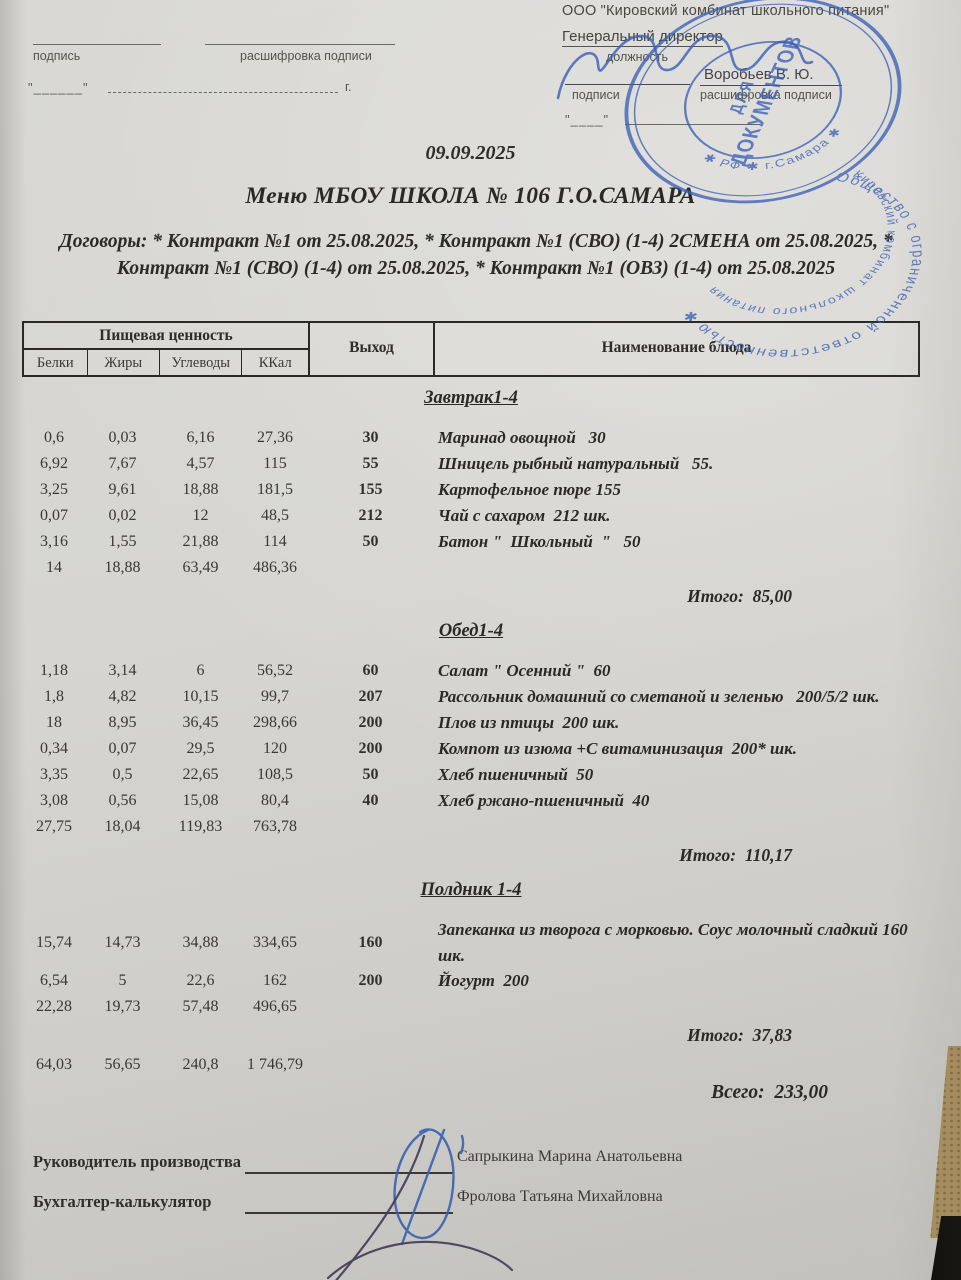 This screenshot has width=961, height=1280. What do you see at coordinates (470, 196) in the screenshot?
I see `menu-title: Меню МБОУ ШКОЛА № 106 Г.О.САМАРА` at bounding box center [470, 196].